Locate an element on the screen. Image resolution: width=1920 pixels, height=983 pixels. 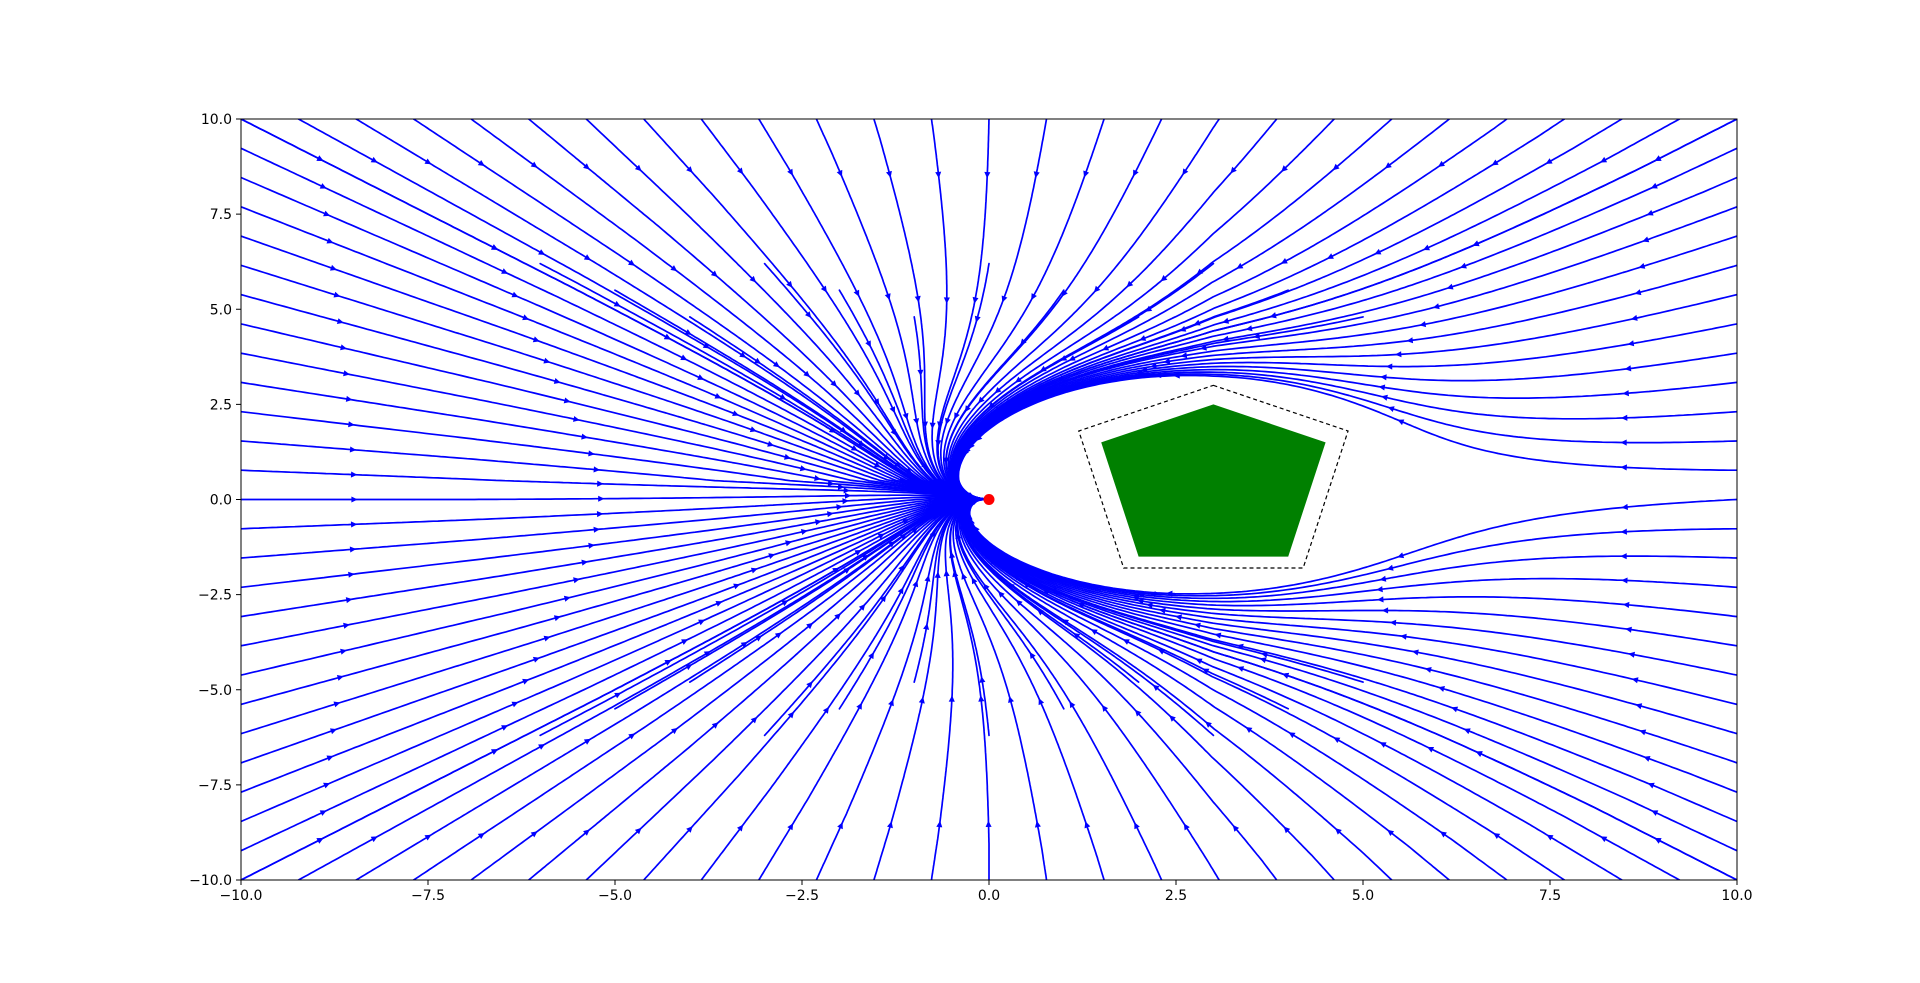
goal-point is located at coordinates (989, 499).